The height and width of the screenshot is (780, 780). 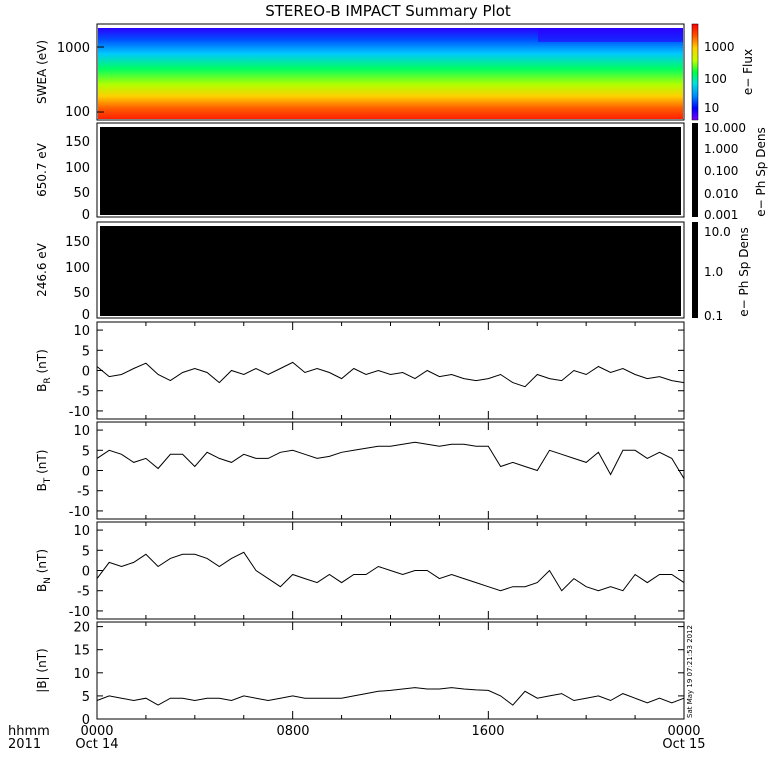 I want to click on timestamp: Sat May 19 07:21:53 2012, so click(x=690, y=671).